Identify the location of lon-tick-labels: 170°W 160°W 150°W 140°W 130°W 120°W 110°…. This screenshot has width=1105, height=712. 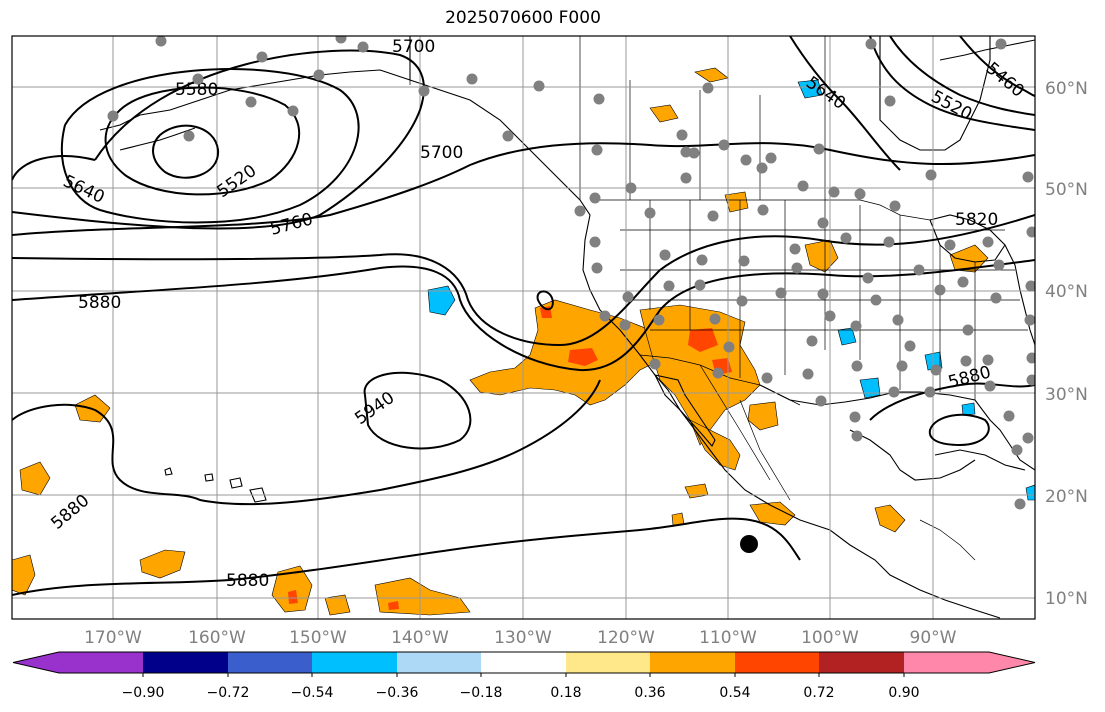
(520, 638).